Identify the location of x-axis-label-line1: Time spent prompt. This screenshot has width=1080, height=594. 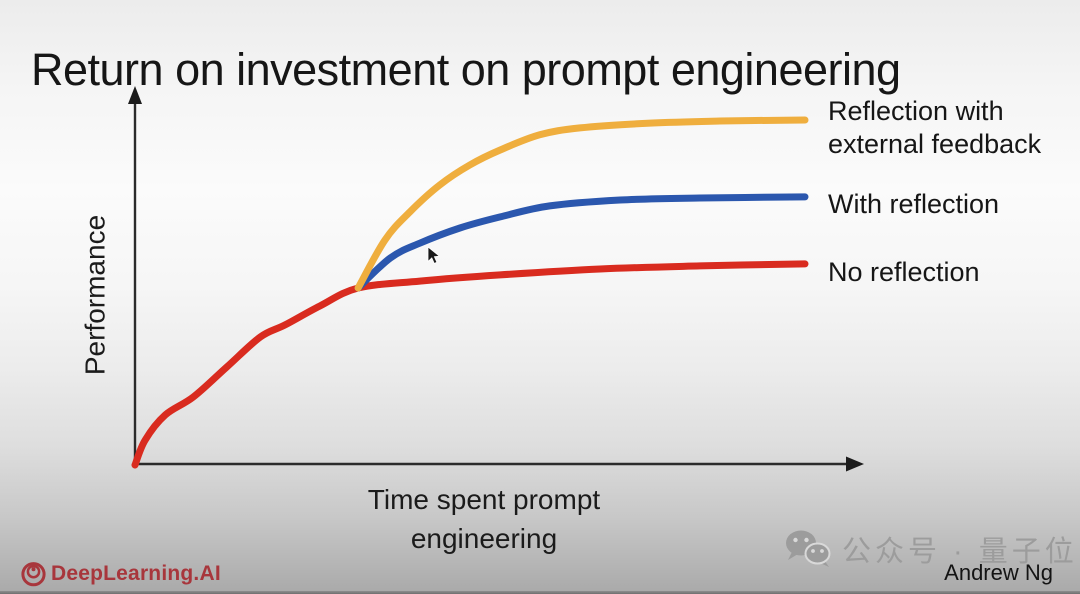
(484, 499).